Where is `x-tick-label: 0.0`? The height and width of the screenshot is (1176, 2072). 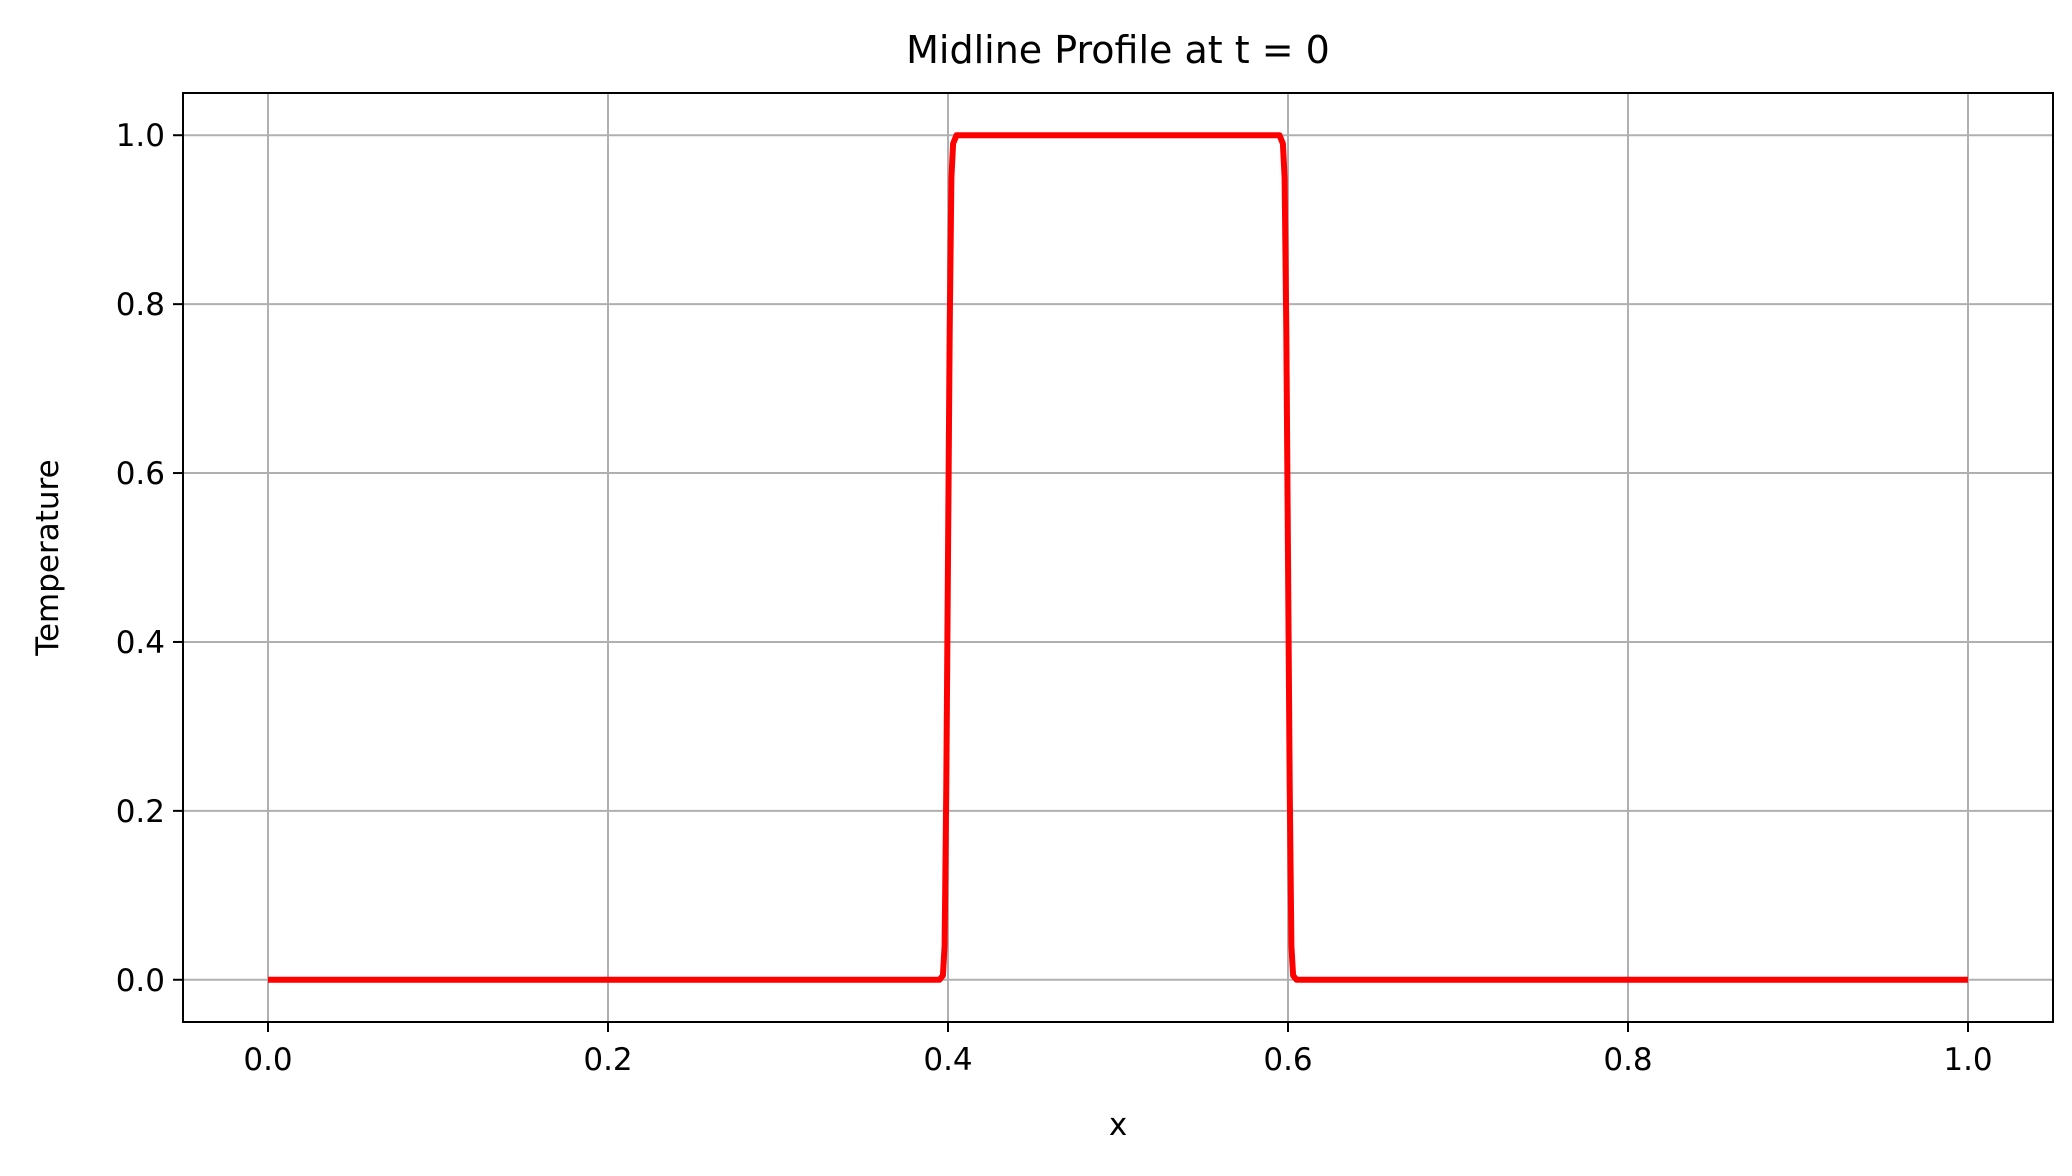
x-tick-label: 0.0 is located at coordinates (267, 1060).